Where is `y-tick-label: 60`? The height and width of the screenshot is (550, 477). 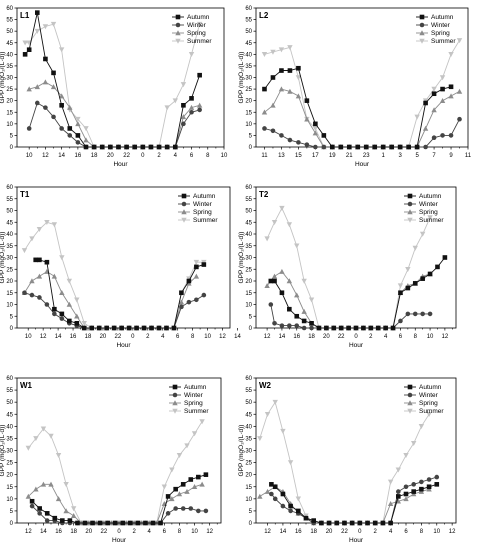
y-tick-label: 60 is located at coordinates (9, 188).